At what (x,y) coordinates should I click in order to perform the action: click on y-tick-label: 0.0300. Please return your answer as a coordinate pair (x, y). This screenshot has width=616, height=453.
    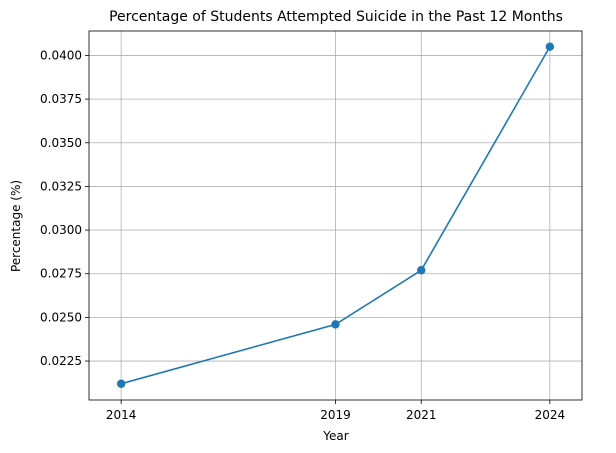
    Looking at the image, I should click on (61, 230).